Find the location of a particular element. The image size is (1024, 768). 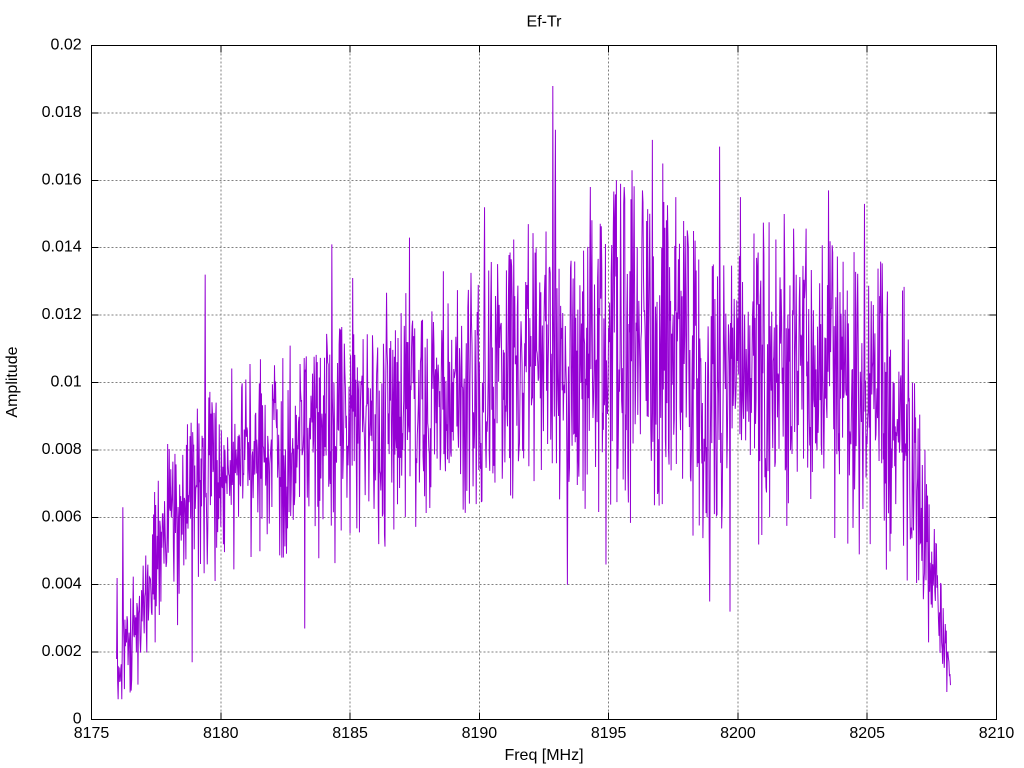

svg-text: 8205 is located at coordinates (867, 733).